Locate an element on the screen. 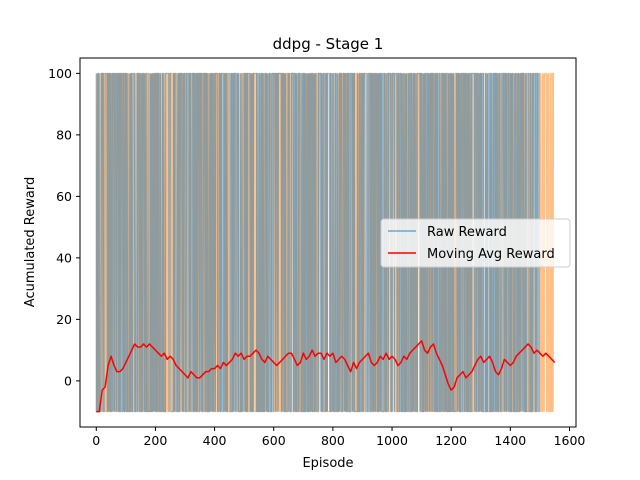 The width and height of the screenshot is (640, 480). x-tick-label: 600 is located at coordinates (274, 440).